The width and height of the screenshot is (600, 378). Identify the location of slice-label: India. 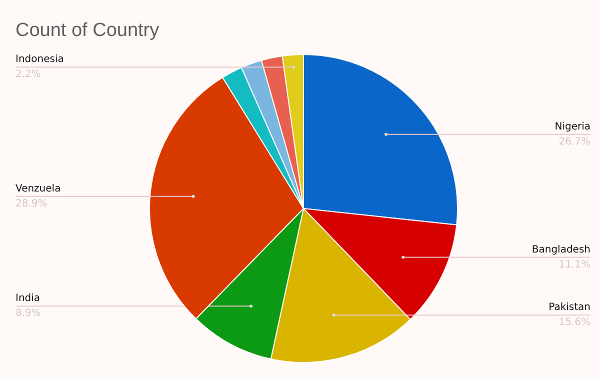
(28, 298).